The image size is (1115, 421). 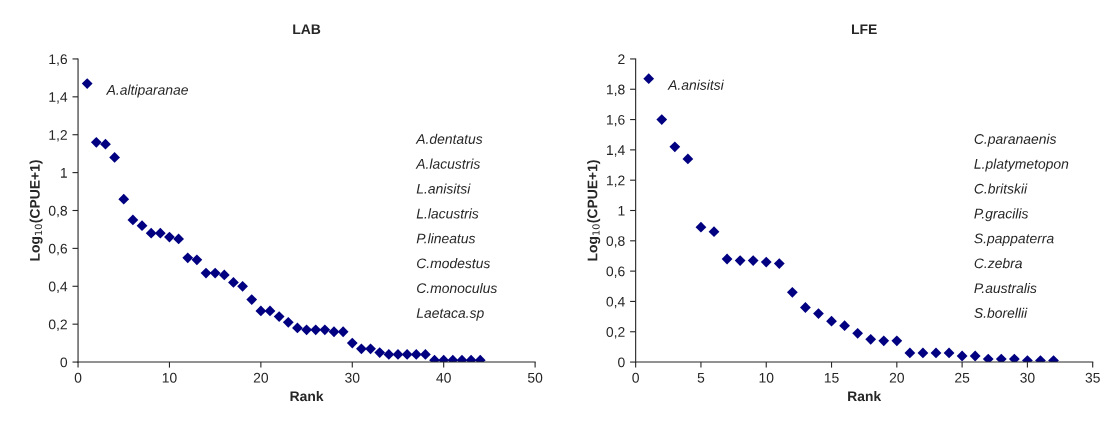 What do you see at coordinates (1021, 165) in the screenshot?
I see `annotation: L.platymetopon` at bounding box center [1021, 165].